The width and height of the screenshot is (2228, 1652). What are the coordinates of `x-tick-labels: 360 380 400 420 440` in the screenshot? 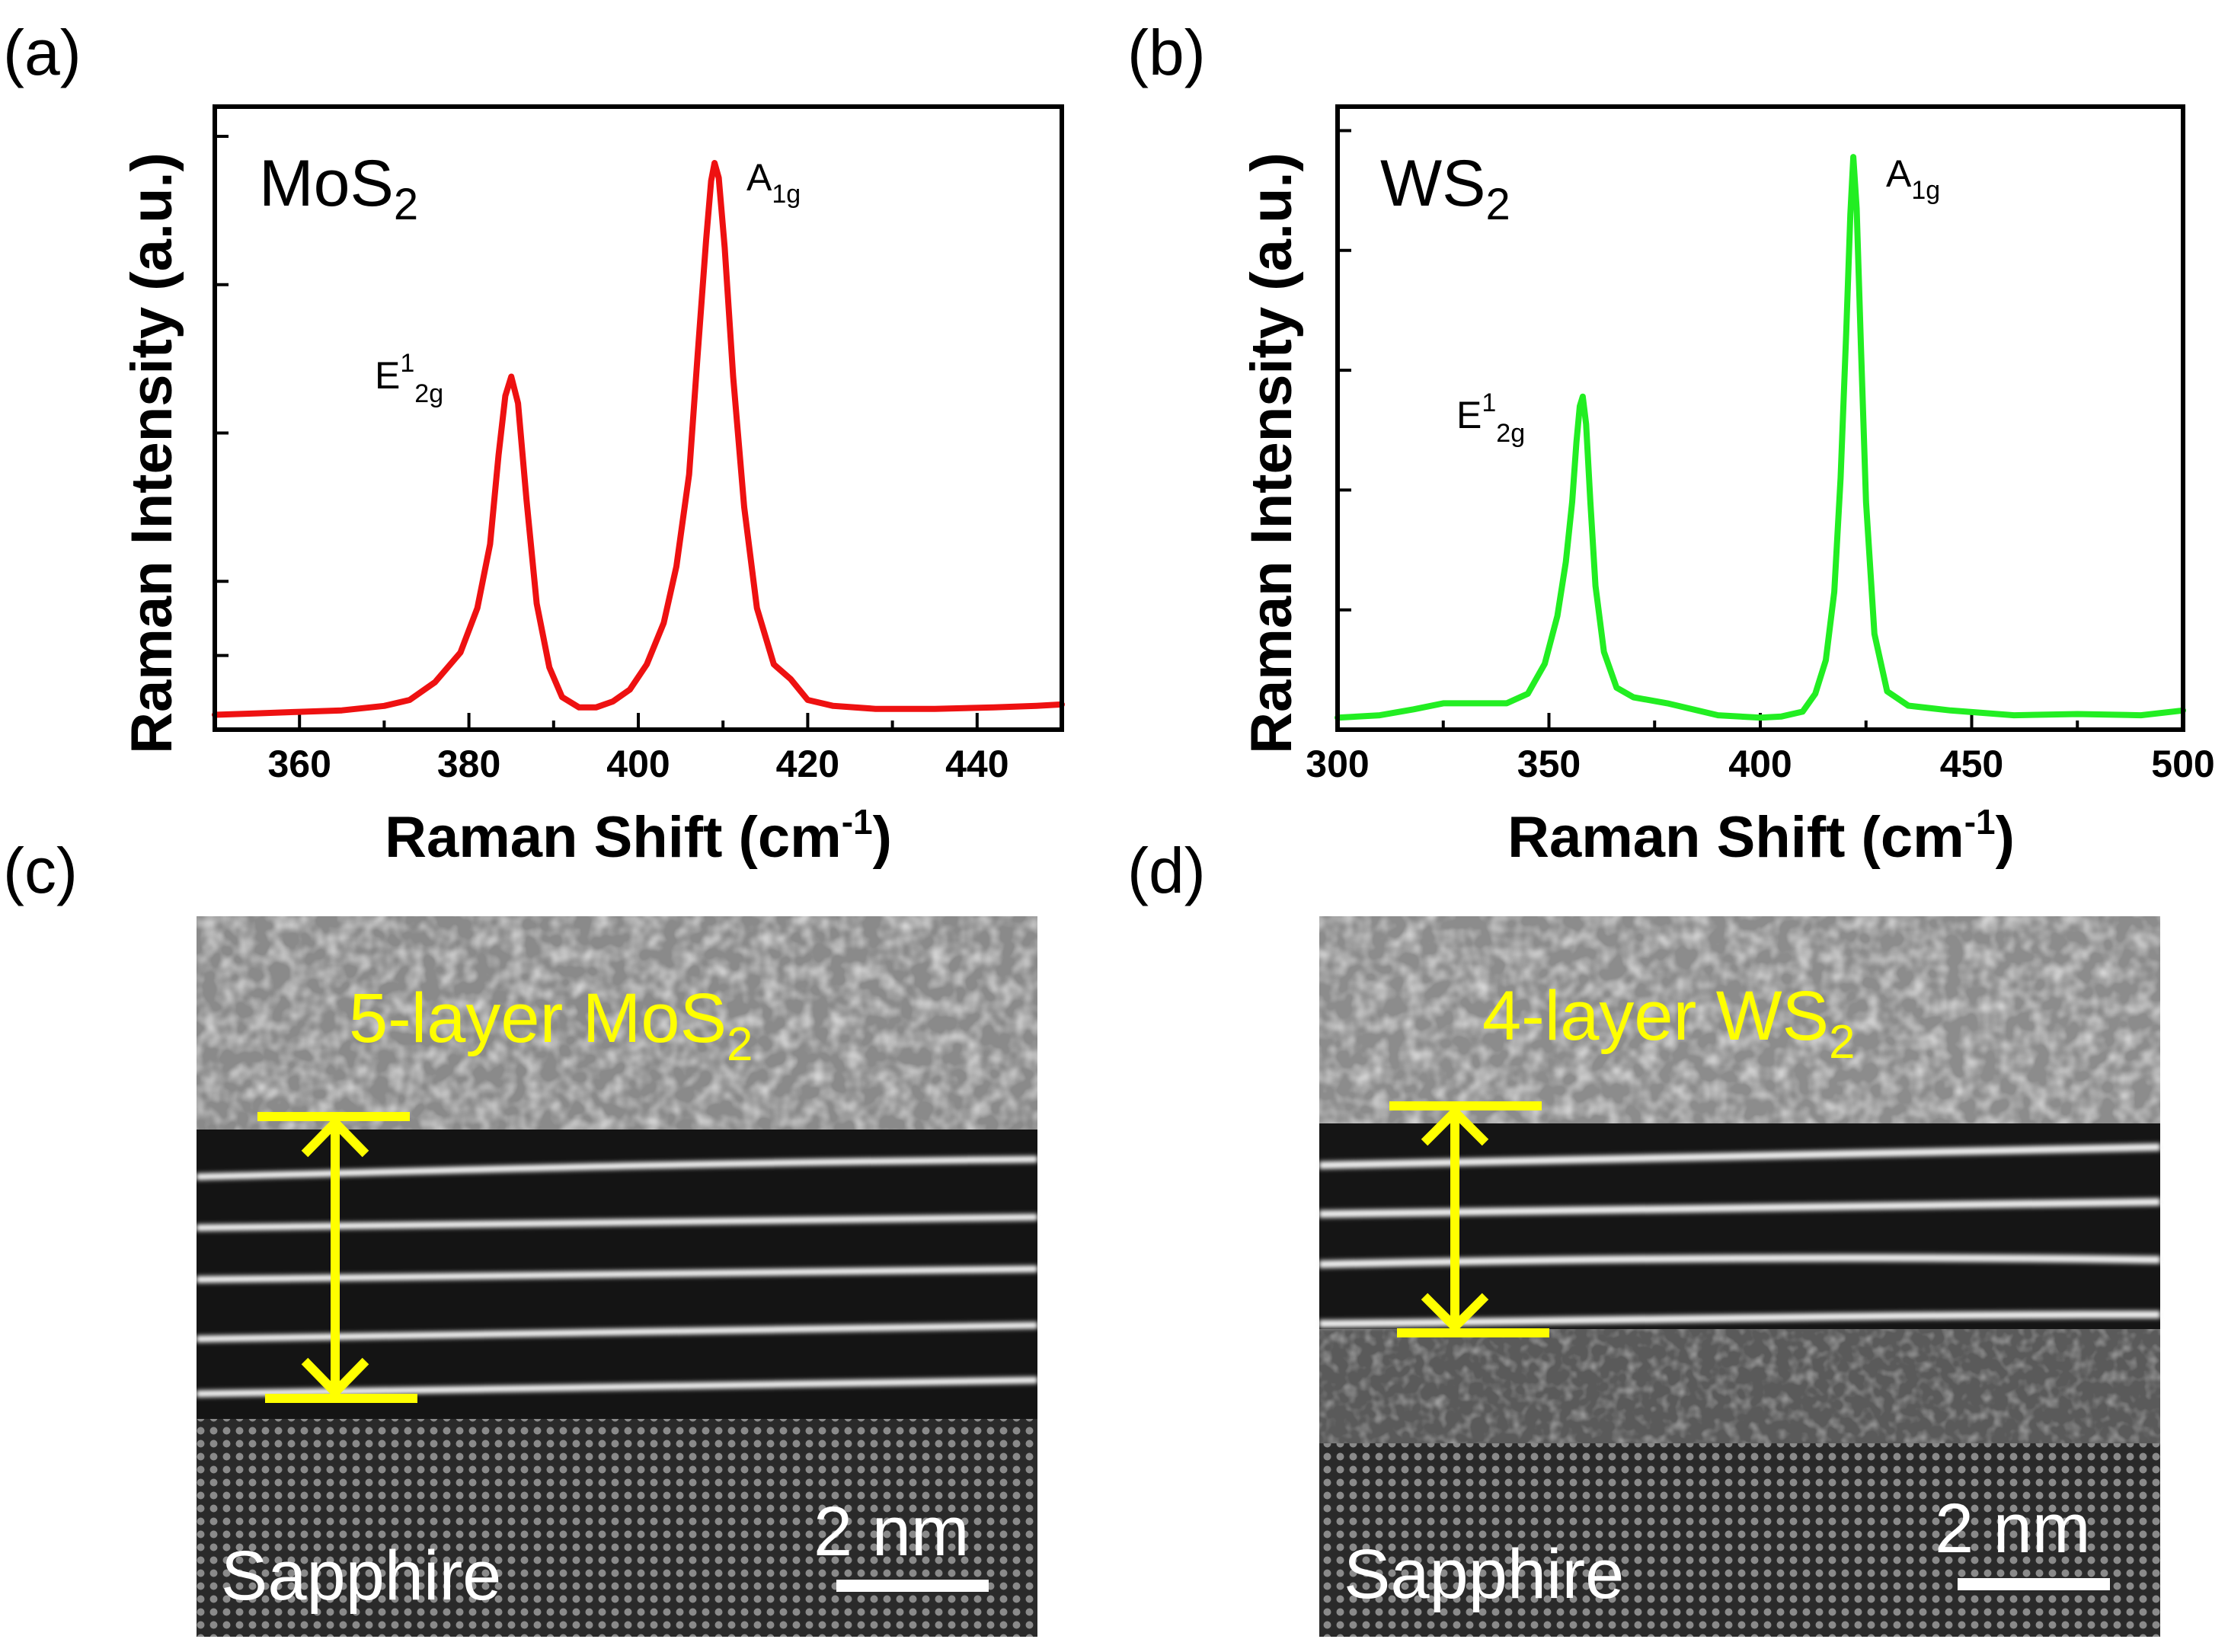 It's located at (638, 764).